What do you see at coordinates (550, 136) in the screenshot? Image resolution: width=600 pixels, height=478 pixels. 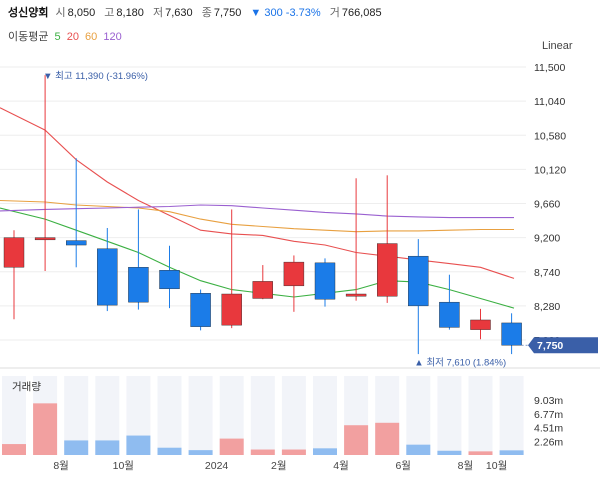 I see `y-tick-label: 10,580` at bounding box center [550, 136].